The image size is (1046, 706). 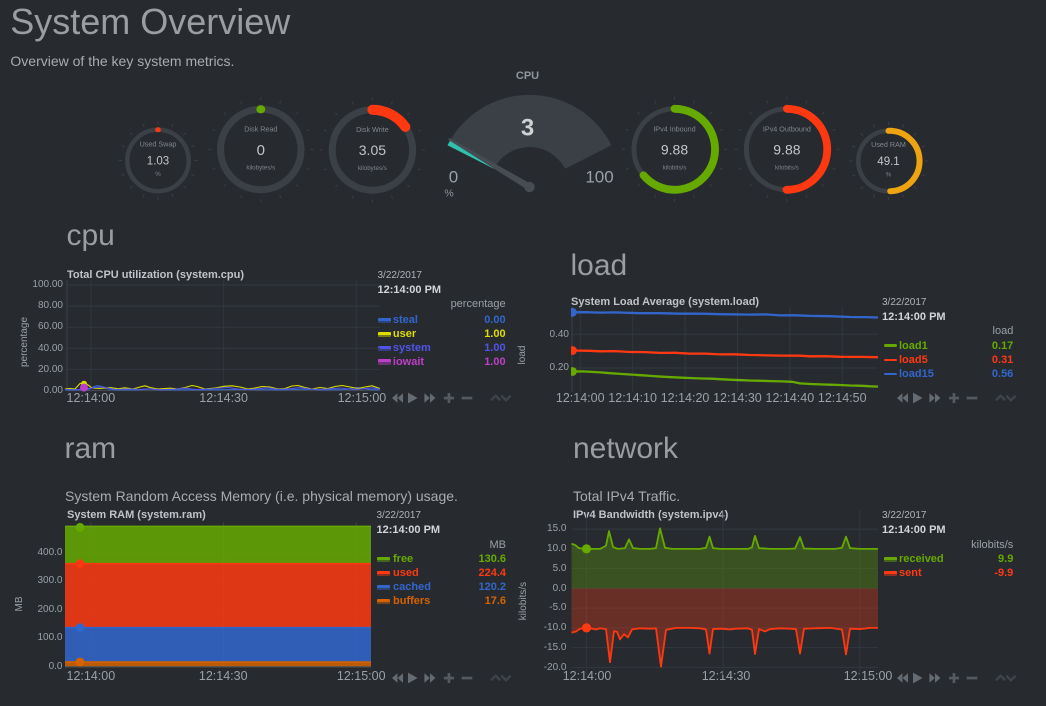 What do you see at coordinates (787, 128) in the screenshot?
I see `svg-text: IPv4 Outbound` at bounding box center [787, 128].